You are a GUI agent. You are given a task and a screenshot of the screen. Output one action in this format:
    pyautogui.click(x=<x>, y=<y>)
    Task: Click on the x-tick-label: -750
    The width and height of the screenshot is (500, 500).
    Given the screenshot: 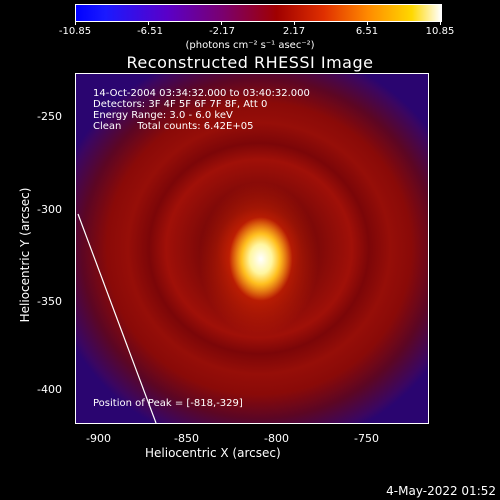 What is the action you would take?
    pyautogui.click(x=366, y=438)
    